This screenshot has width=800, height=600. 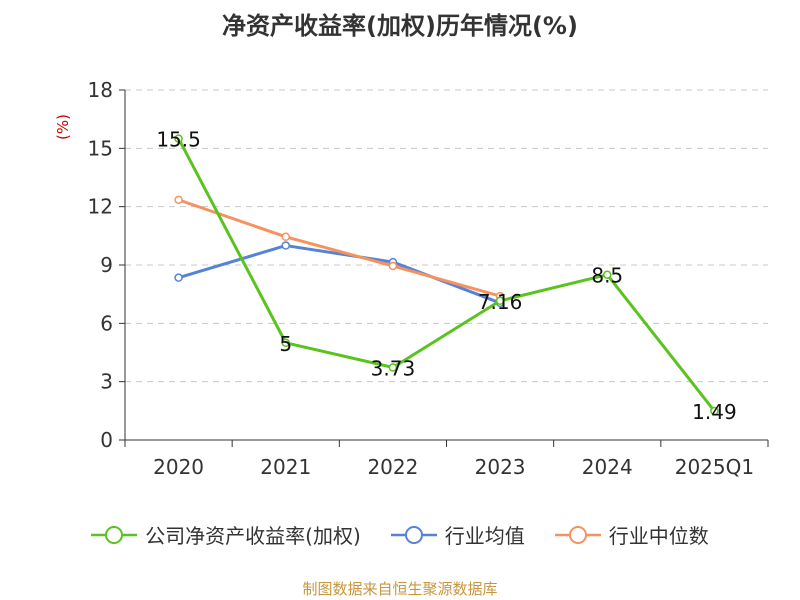 I want to click on data-label-4: 8.5, so click(x=607, y=276).